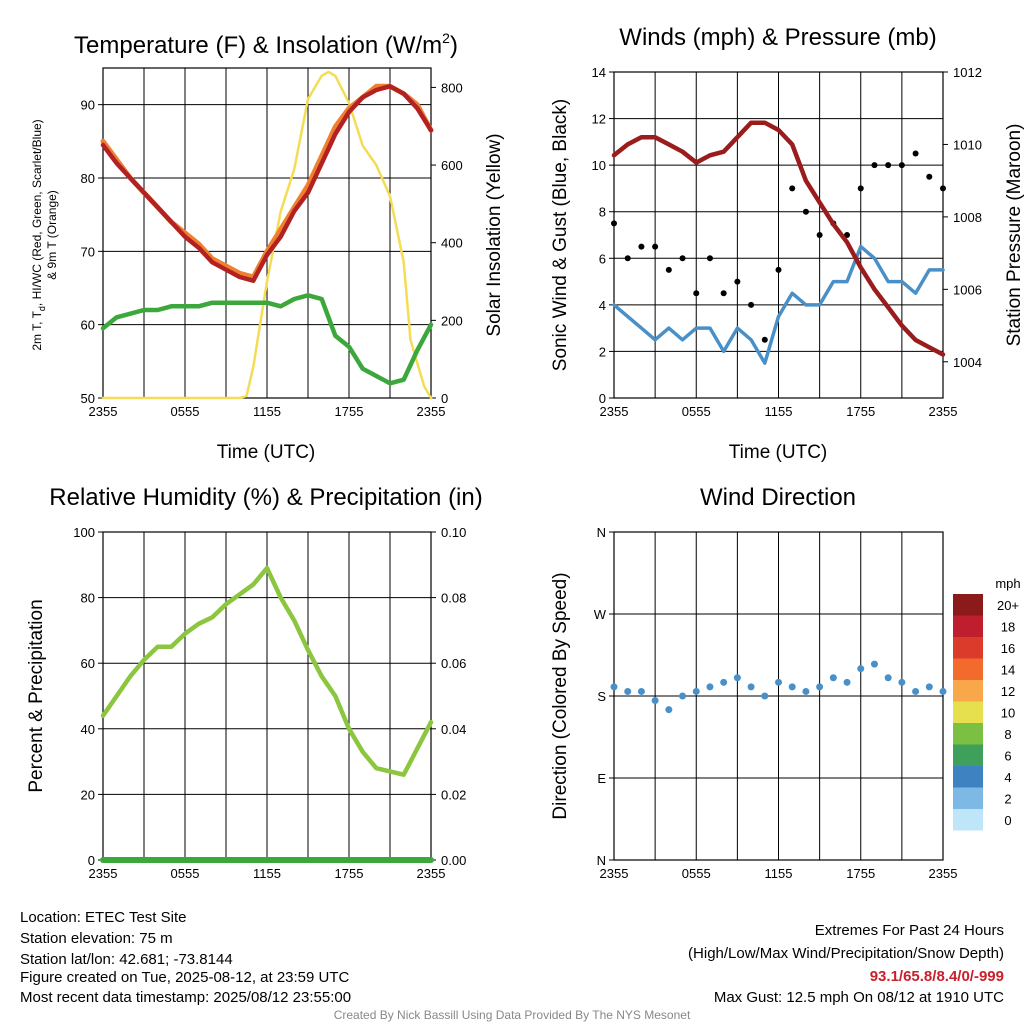 This screenshot has height=1024, width=1024. Describe the element at coordinates (88, 251) in the screenshot. I see `y-tick-label: 70` at that location.